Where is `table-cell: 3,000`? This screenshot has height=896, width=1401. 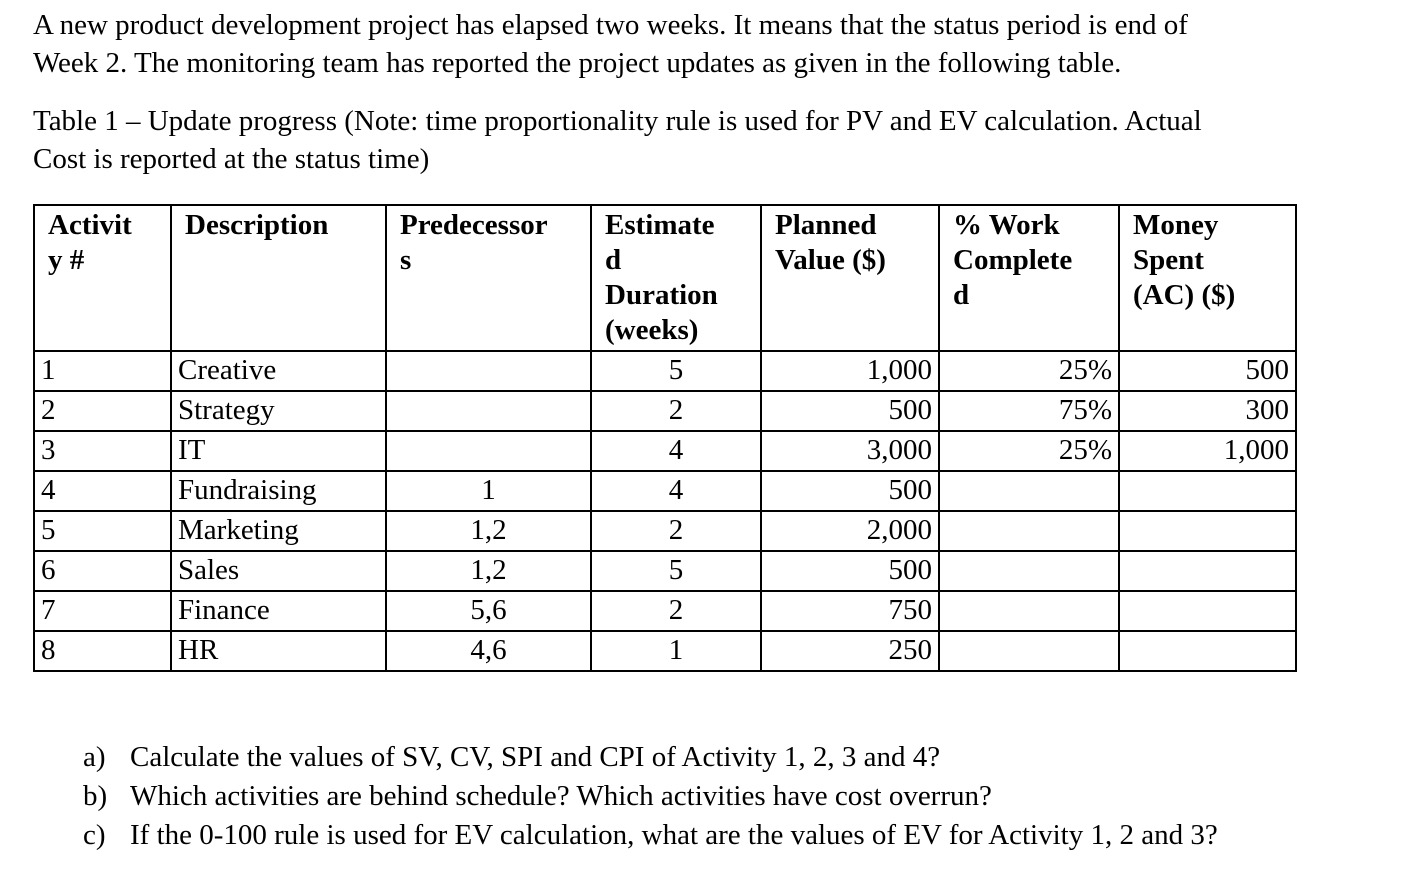
table-cell: 3,000 is located at coordinates (850, 451).